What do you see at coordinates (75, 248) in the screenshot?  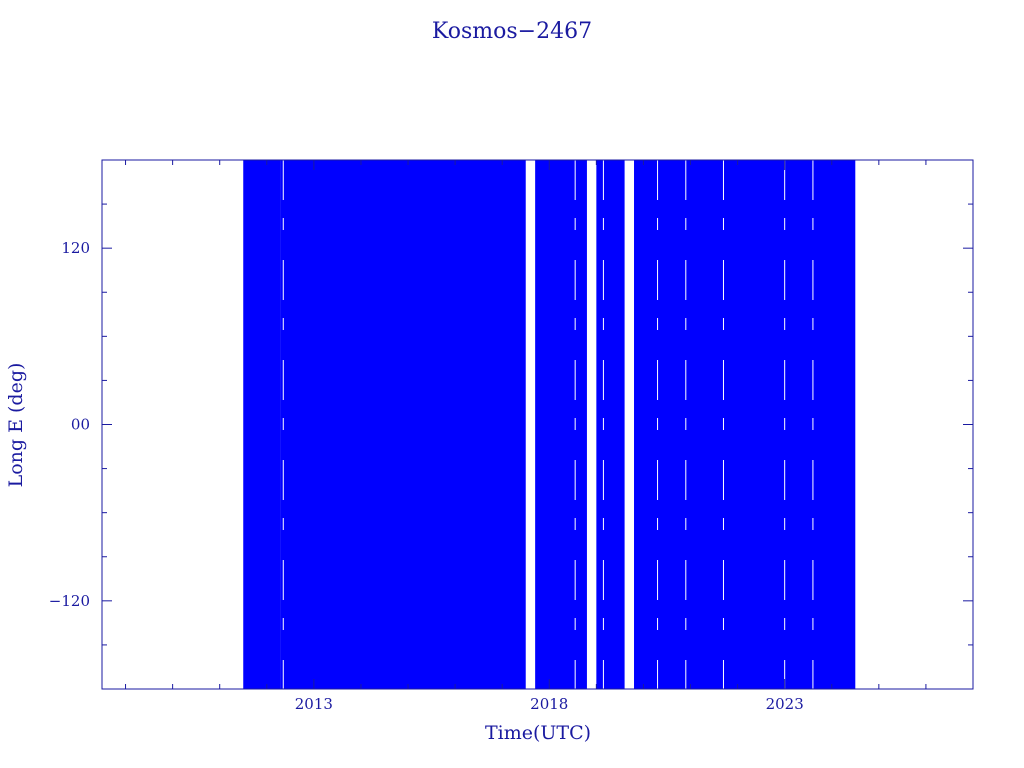 I see `y-tick-label: 120` at bounding box center [75, 248].